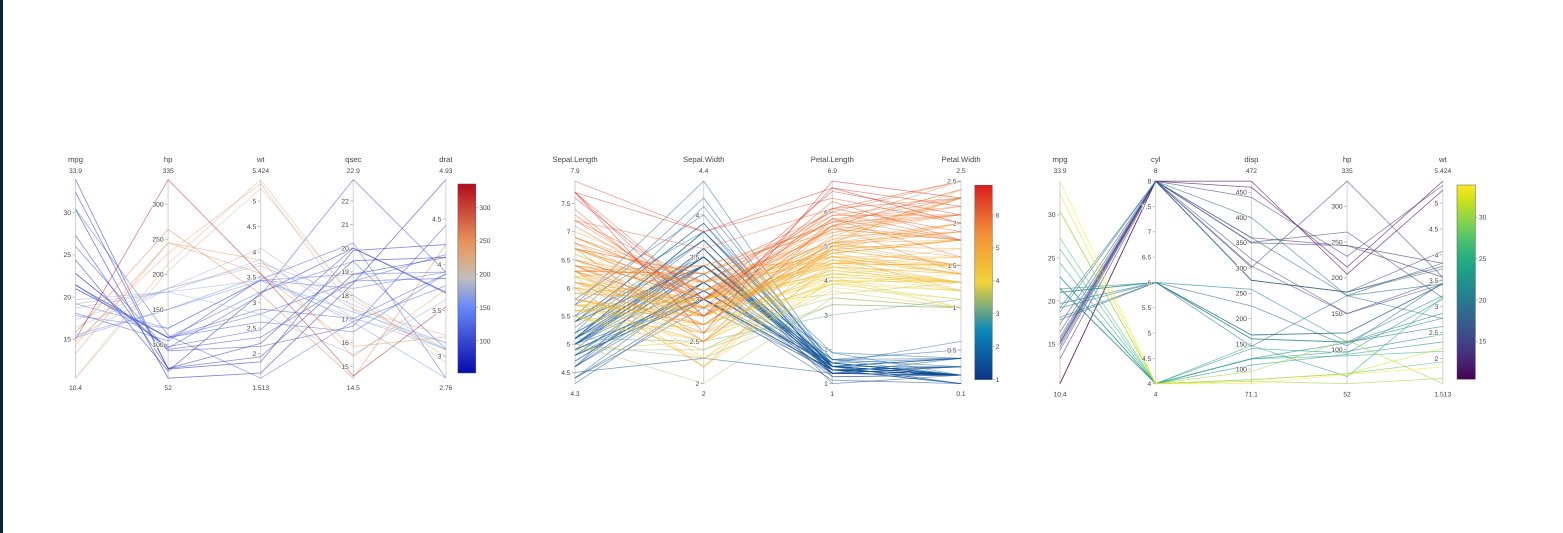  I want to click on svg-text: 14.5, so click(353, 388).